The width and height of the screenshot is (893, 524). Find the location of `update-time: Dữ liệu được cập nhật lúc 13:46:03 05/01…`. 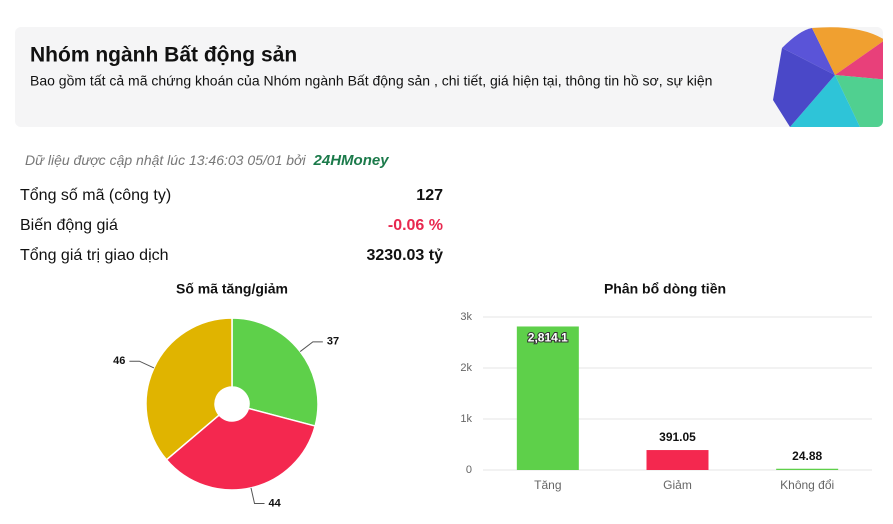

update-time: Dữ liệu được cập nhật lúc 13:46:03 05/01… is located at coordinates (166, 160).